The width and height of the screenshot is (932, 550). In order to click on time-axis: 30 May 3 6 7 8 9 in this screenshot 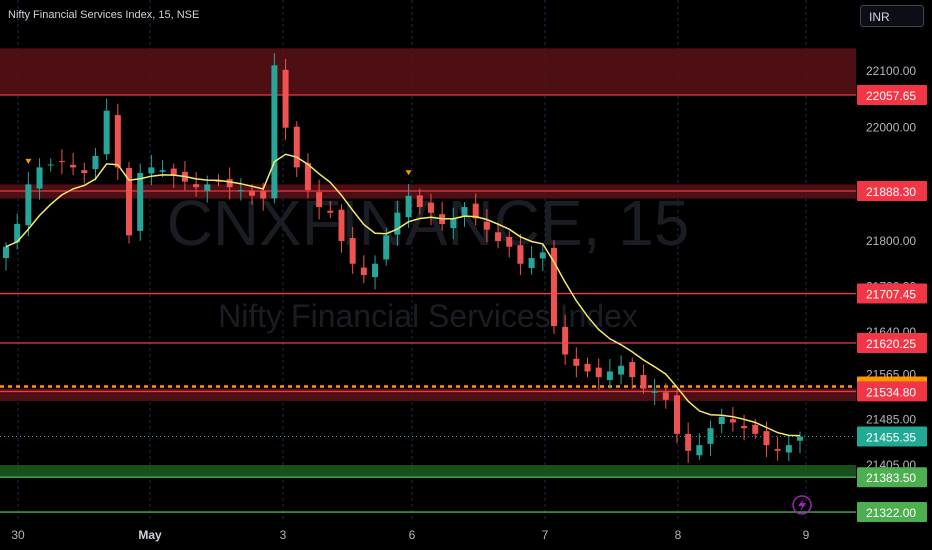, I will do `click(410, 535)`.